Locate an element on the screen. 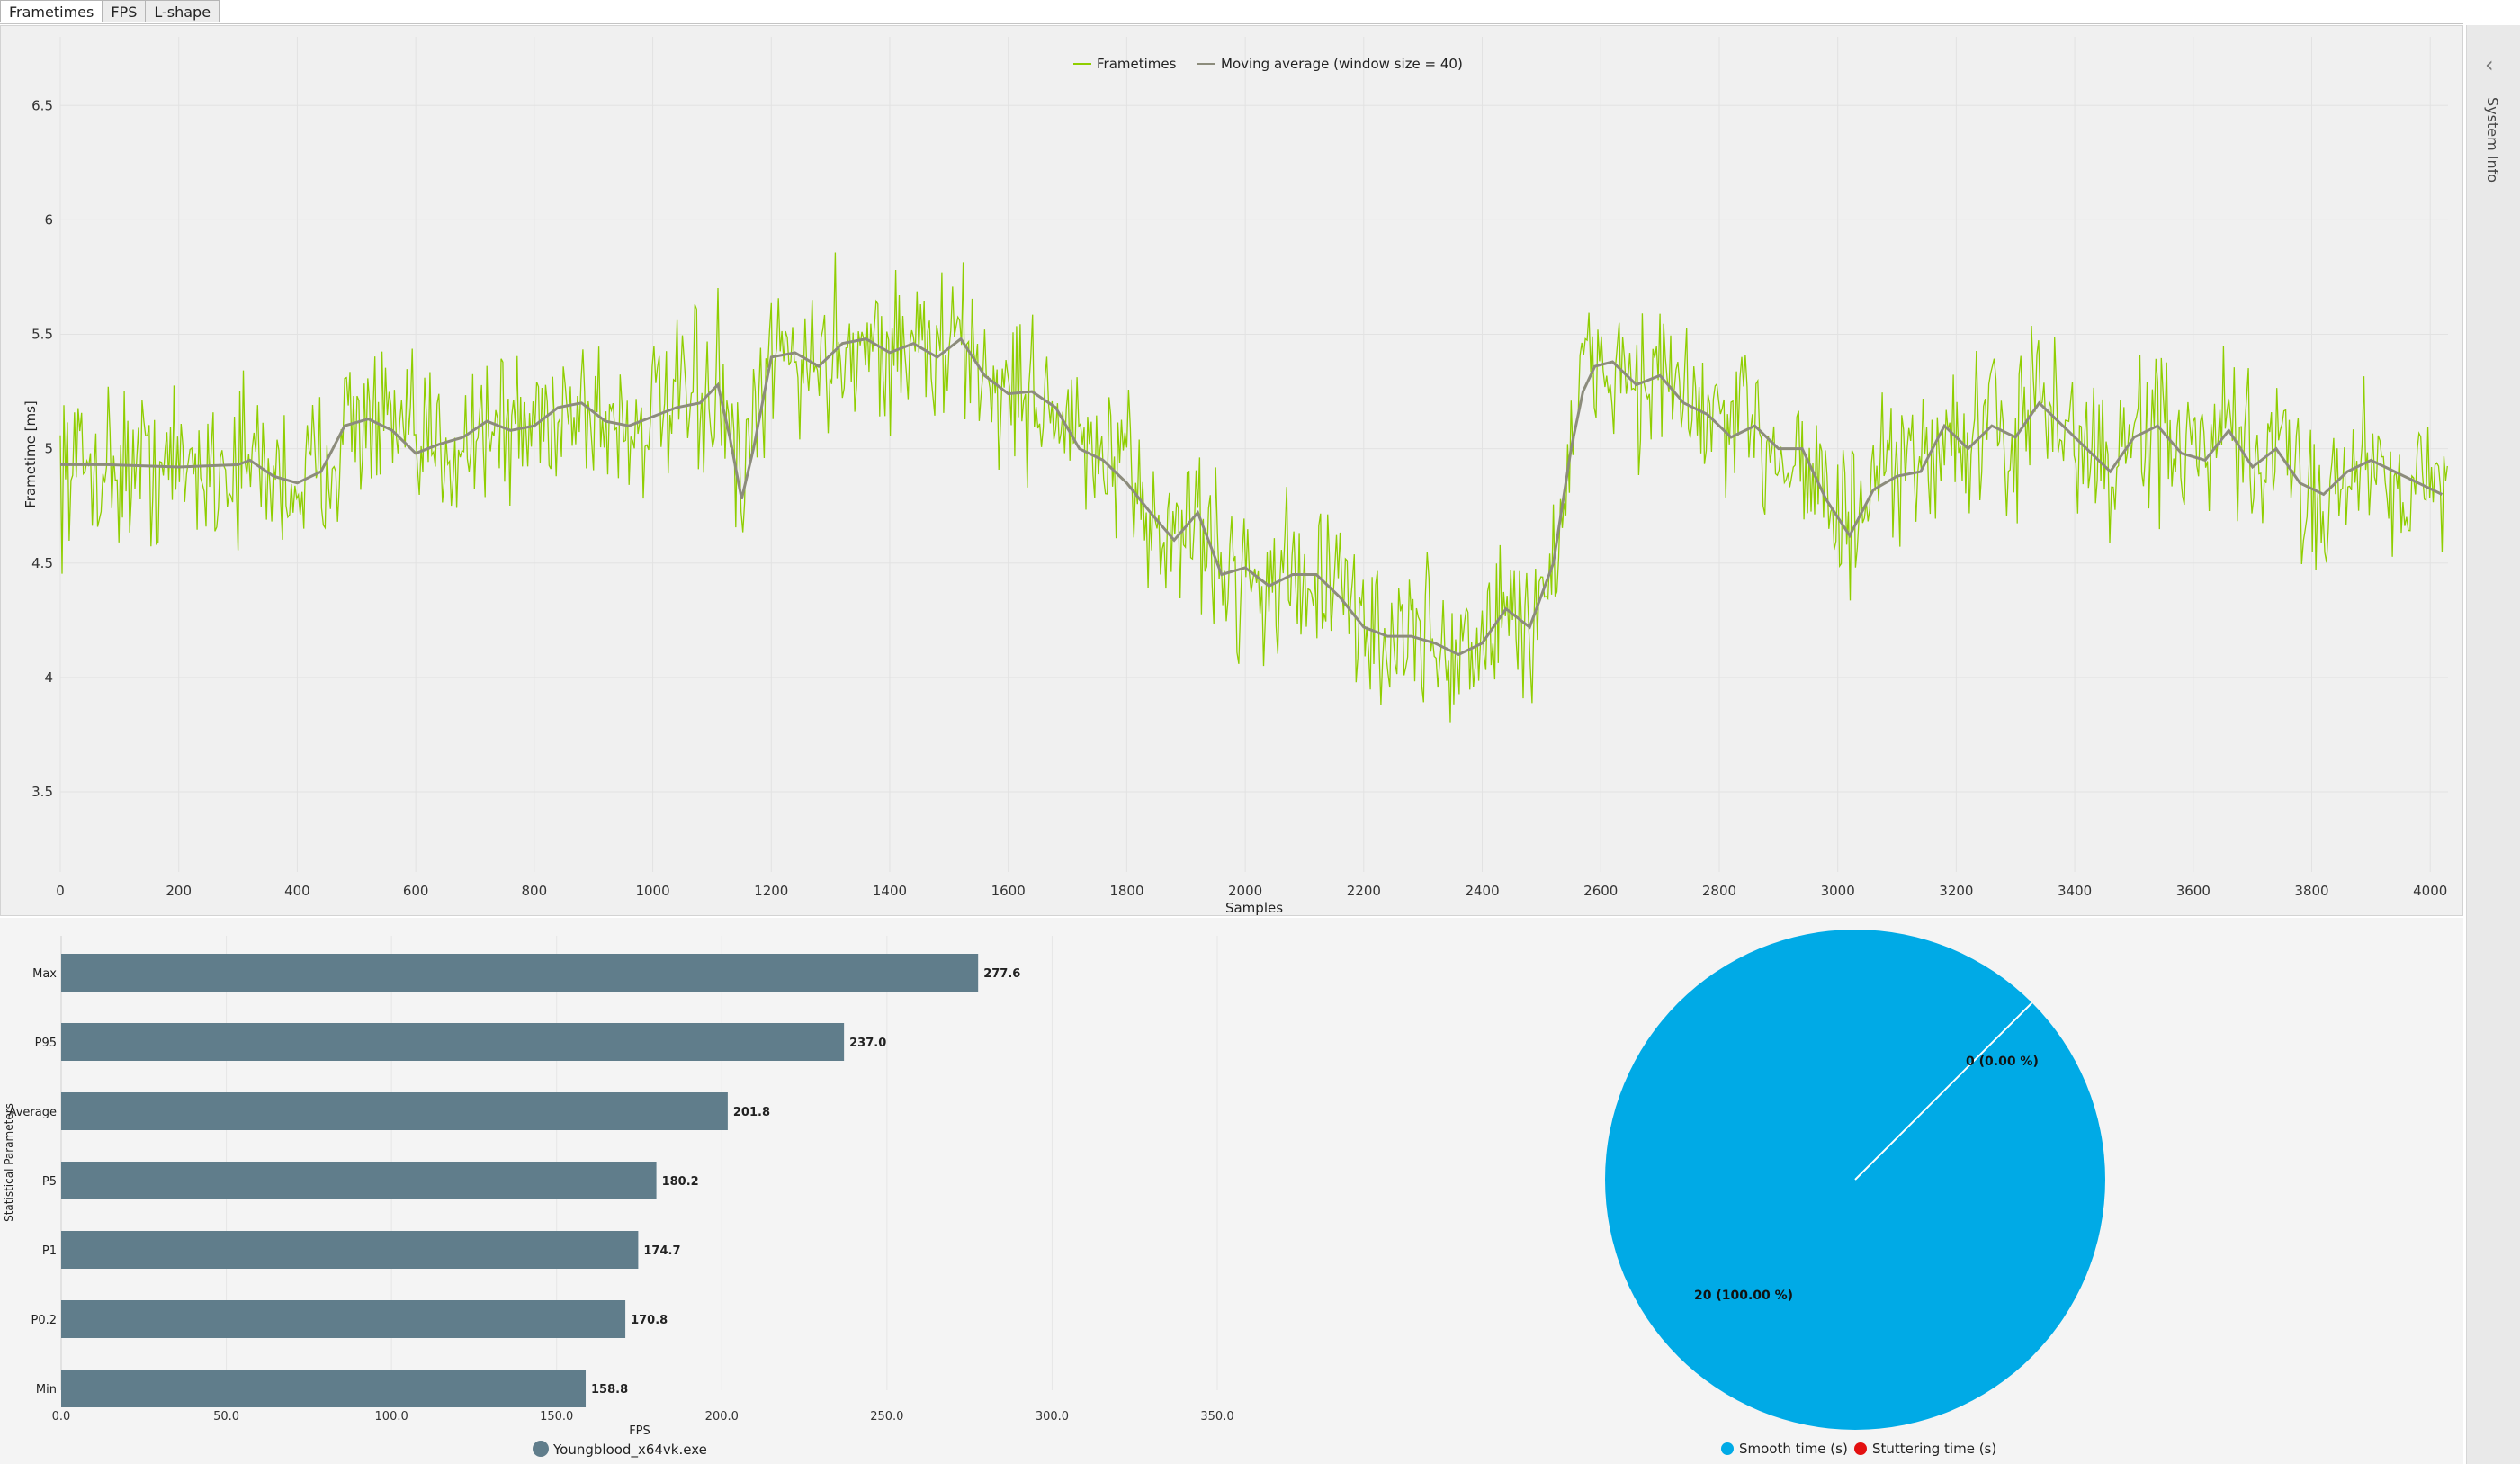  x-tick-label: 0 is located at coordinates (60, 891).